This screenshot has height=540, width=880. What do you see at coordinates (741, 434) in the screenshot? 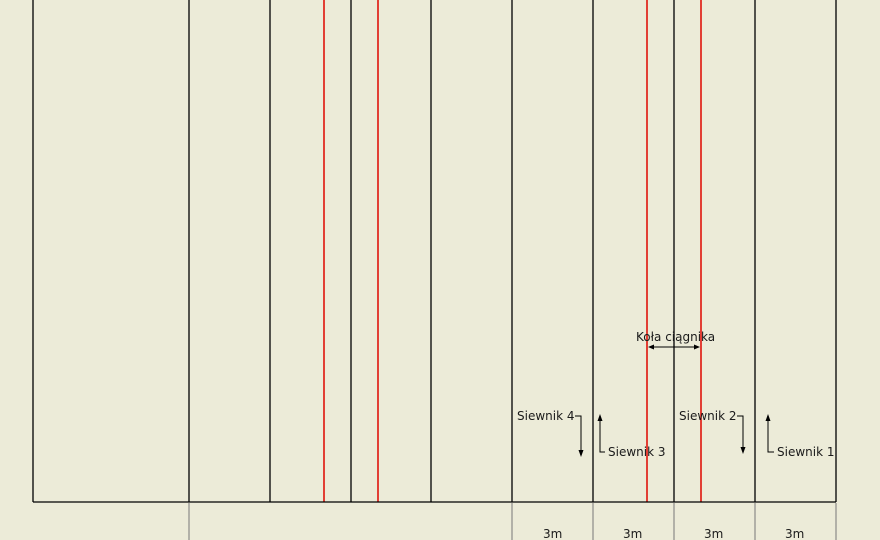
I see `seeder-2-arrow` at bounding box center [741, 434].